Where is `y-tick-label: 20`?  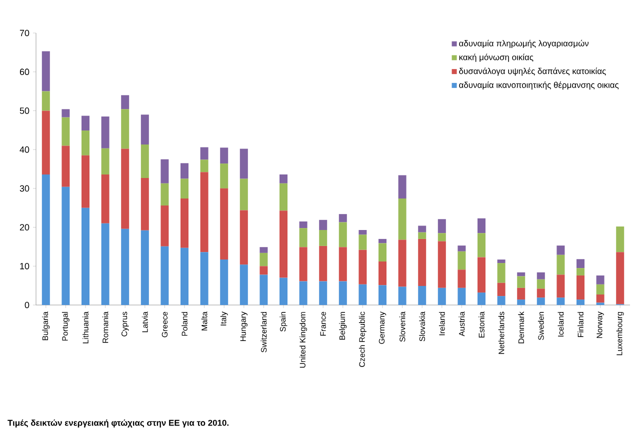
y-tick-label: 20 is located at coordinates (25, 227).